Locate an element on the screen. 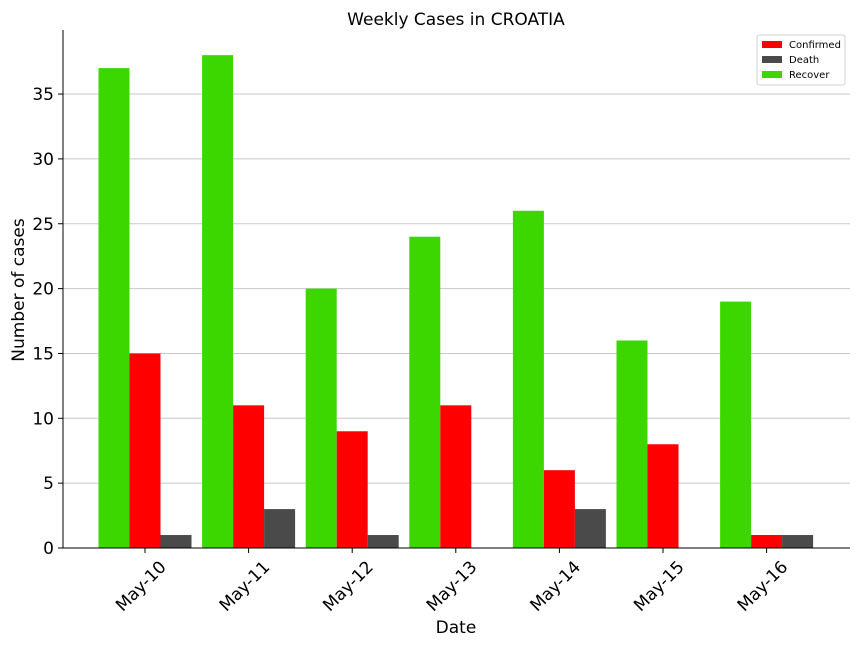 Image resolution: width=864 pixels, height=648 pixels. x-tick-label: May-16 is located at coordinates (763, 586).